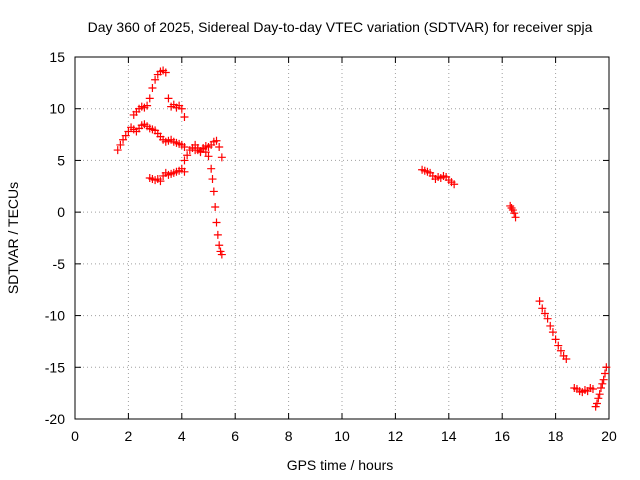 The width and height of the screenshot is (640, 480). What do you see at coordinates (61, 160) in the screenshot?
I see `y-tick-label: 5` at bounding box center [61, 160].